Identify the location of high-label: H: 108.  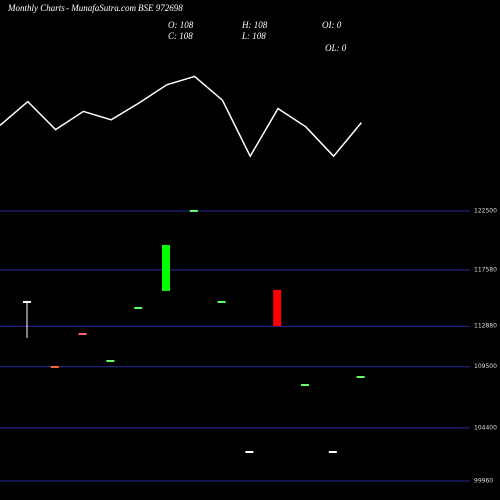
(254, 25).